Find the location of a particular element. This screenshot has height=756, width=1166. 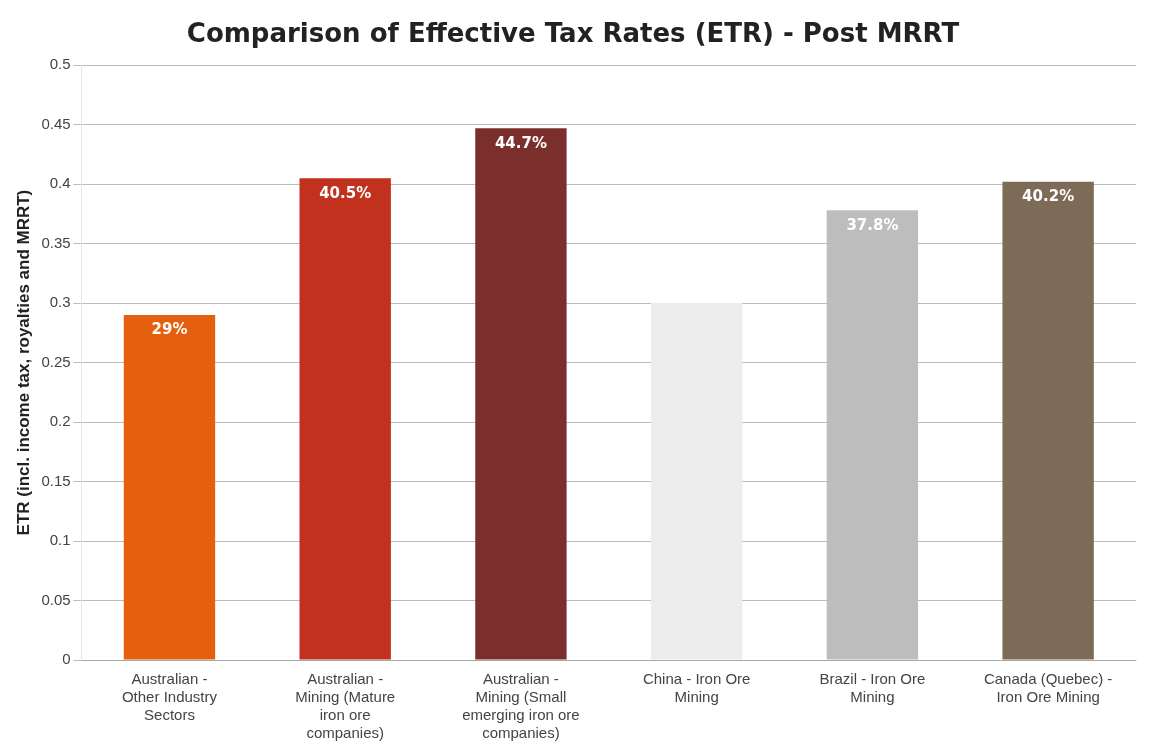

y-tick-label: 0.45 is located at coordinates (56, 123).